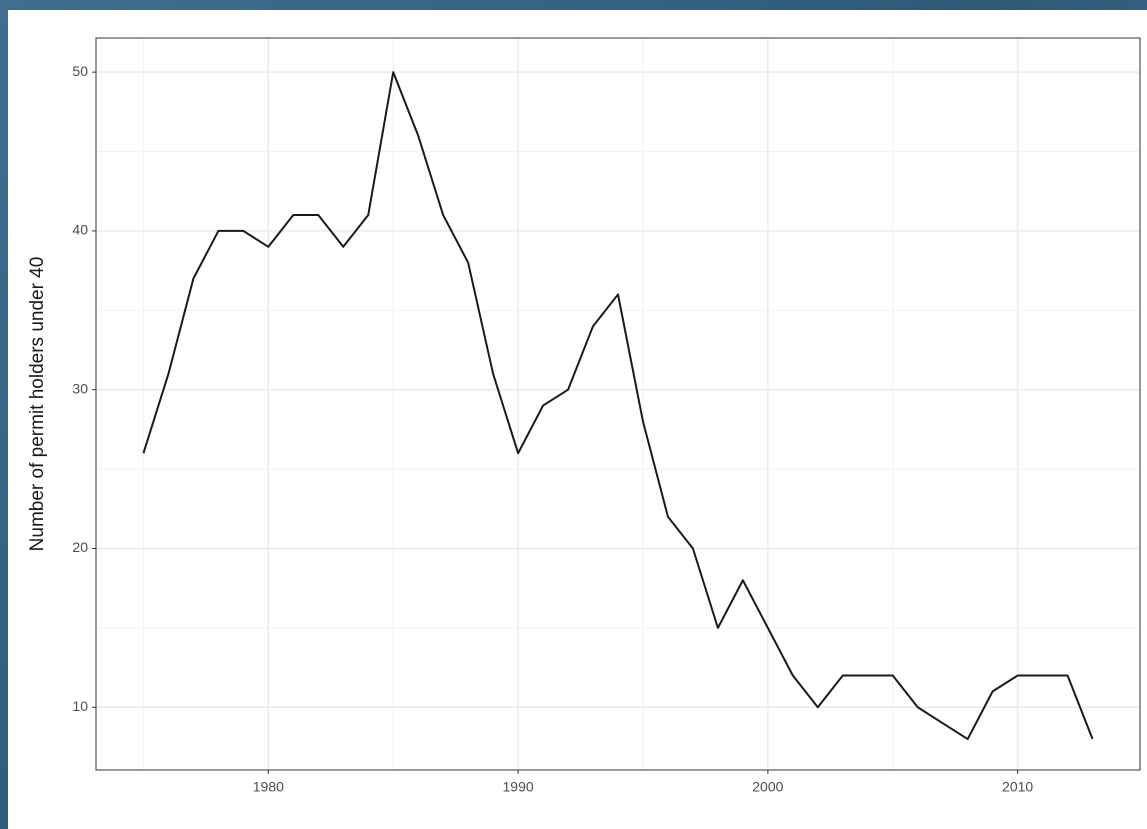 Image resolution: width=1147 pixels, height=829 pixels. Describe the element at coordinates (80, 706) in the screenshot. I see `y-tick-label: 10` at that location.